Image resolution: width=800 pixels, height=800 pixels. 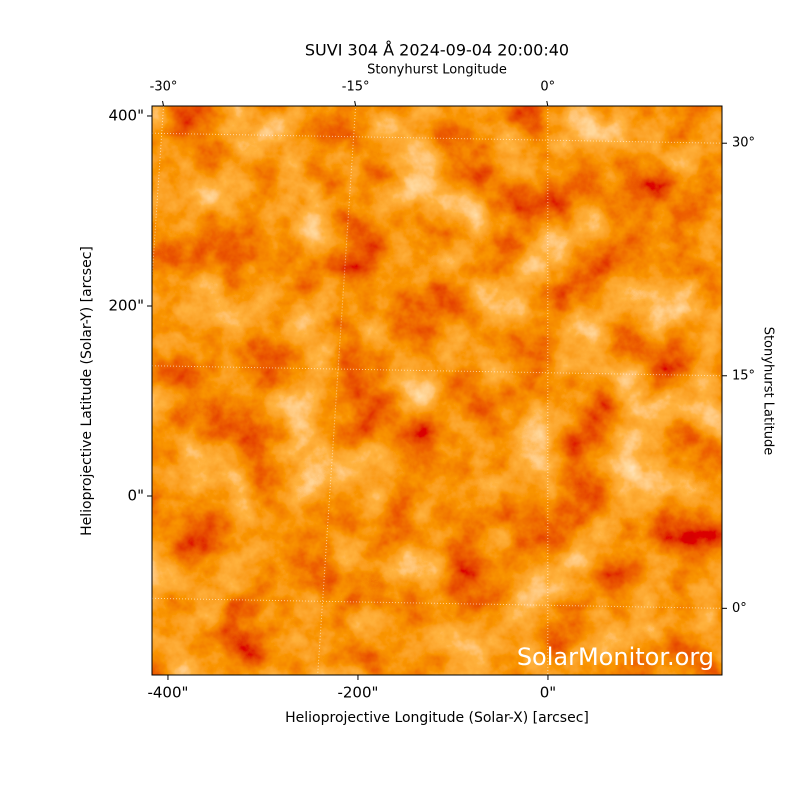 I want to click on x-tick-label: 0", so click(x=548, y=693).